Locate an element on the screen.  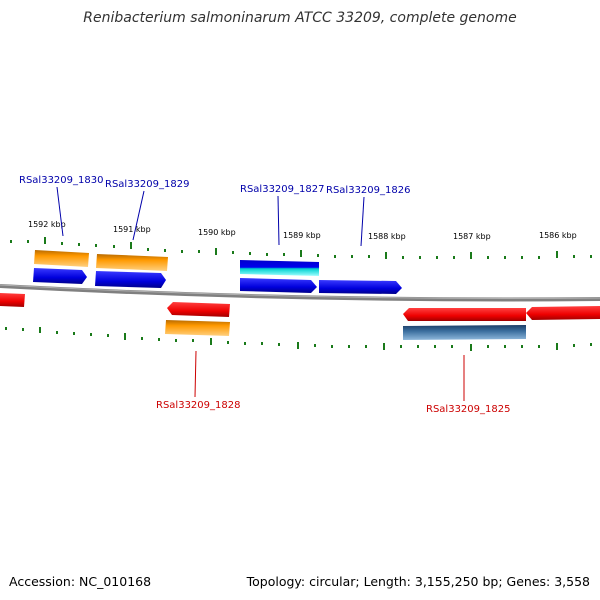
upper-tick-track is located at coordinates (301, 248).